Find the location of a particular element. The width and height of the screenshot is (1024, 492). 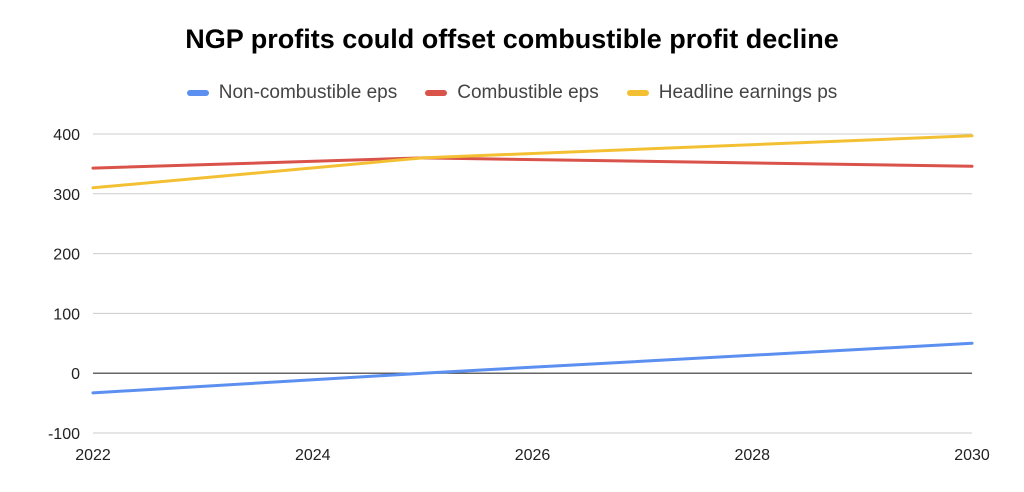

x-tick-label-2024: 2024 is located at coordinates (313, 455).